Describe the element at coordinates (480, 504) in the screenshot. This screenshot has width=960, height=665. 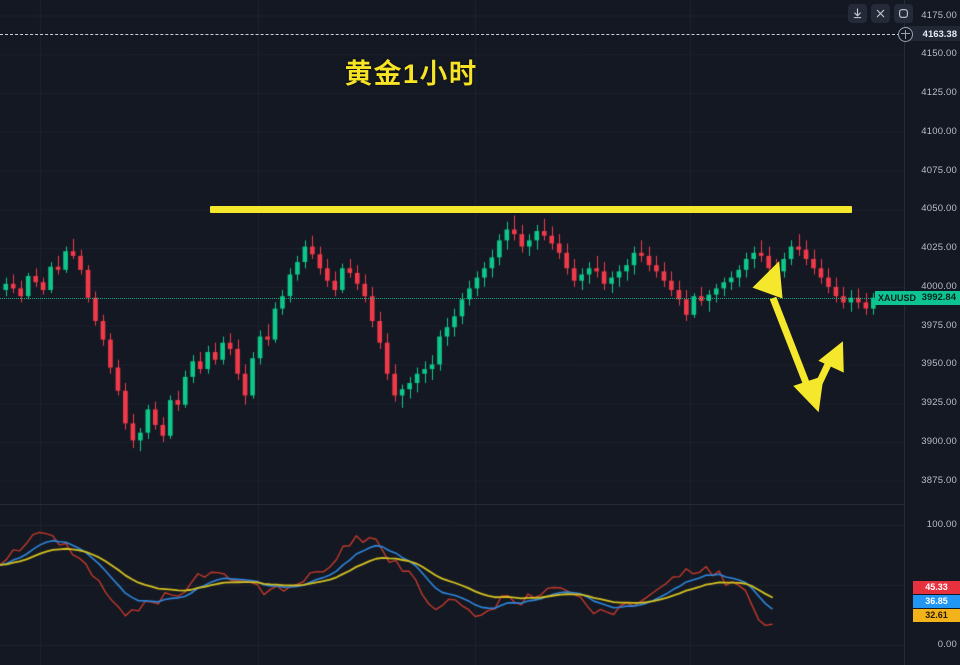
I see `pane-separator` at that location.